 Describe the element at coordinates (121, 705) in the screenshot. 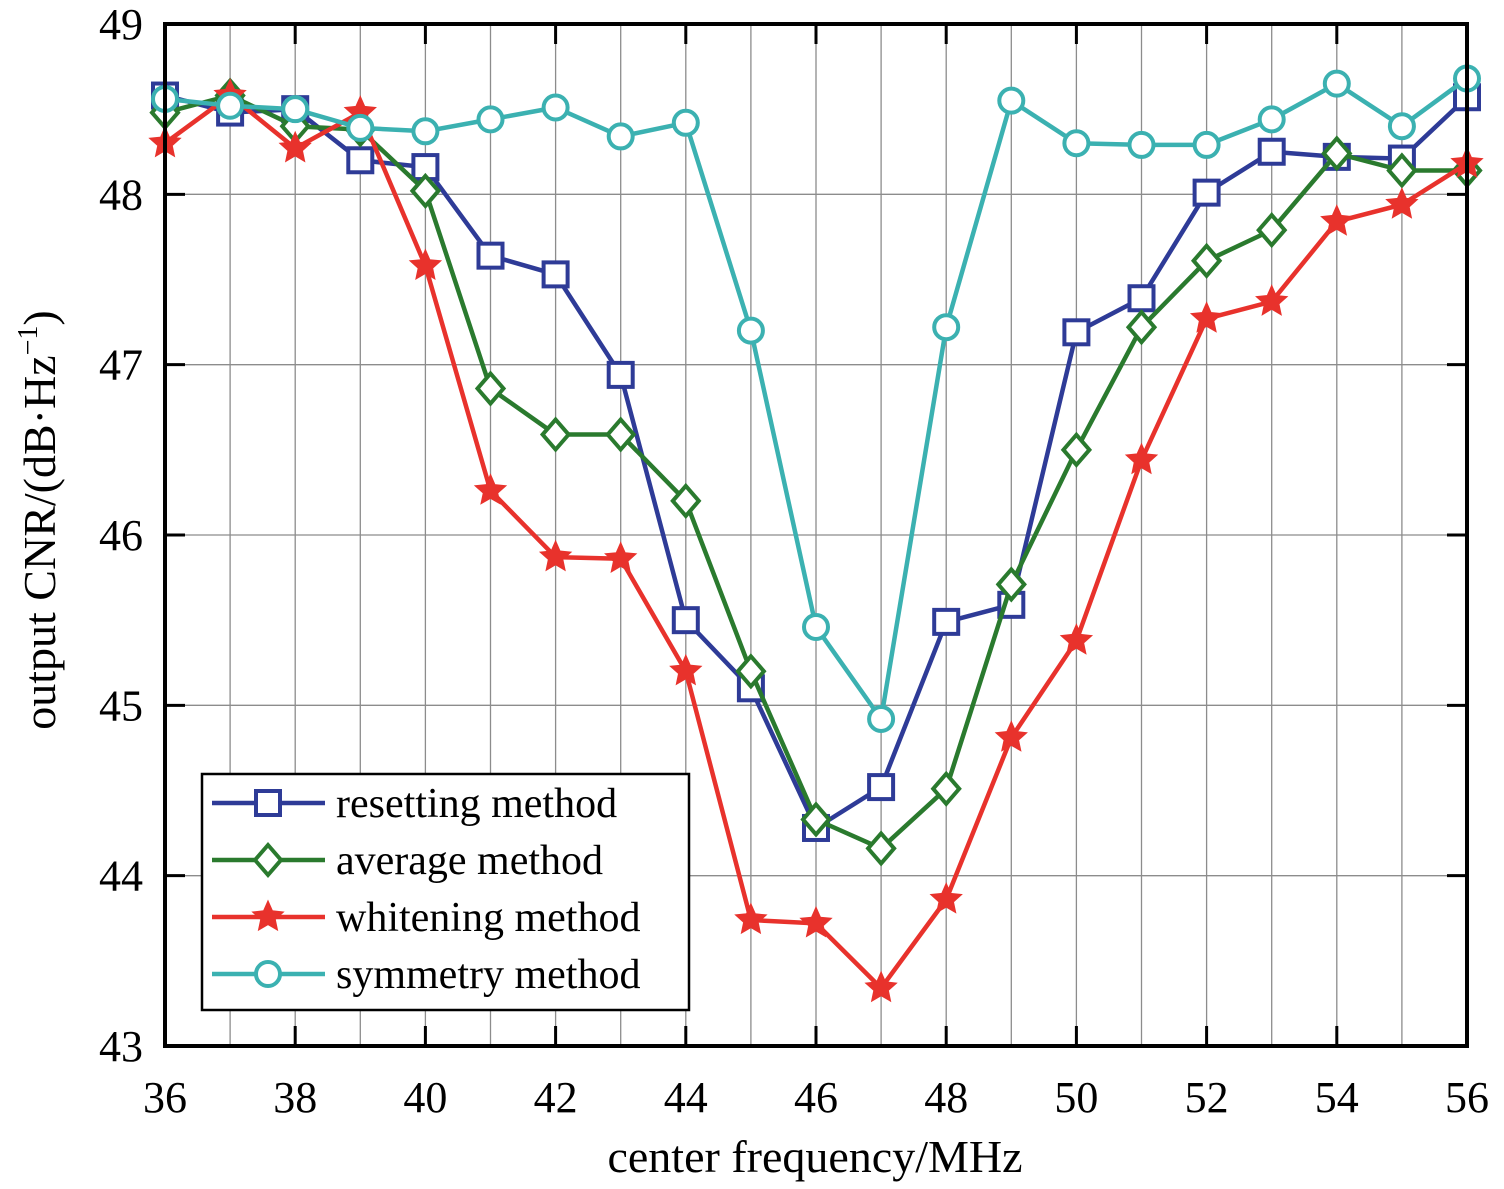

I see `y-tick-label: 45` at that location.